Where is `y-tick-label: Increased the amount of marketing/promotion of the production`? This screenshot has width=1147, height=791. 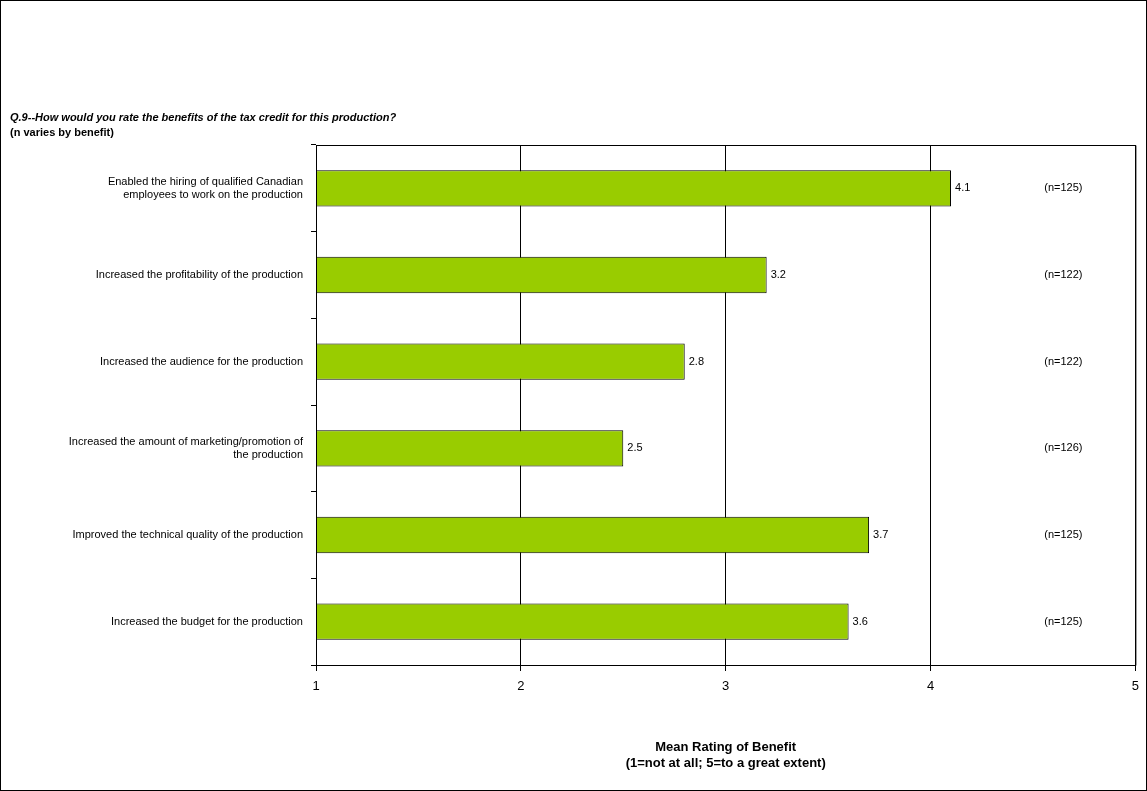 y-tick-label: Increased the amount of marketing/promotion of the production is located at coordinates (186, 447).